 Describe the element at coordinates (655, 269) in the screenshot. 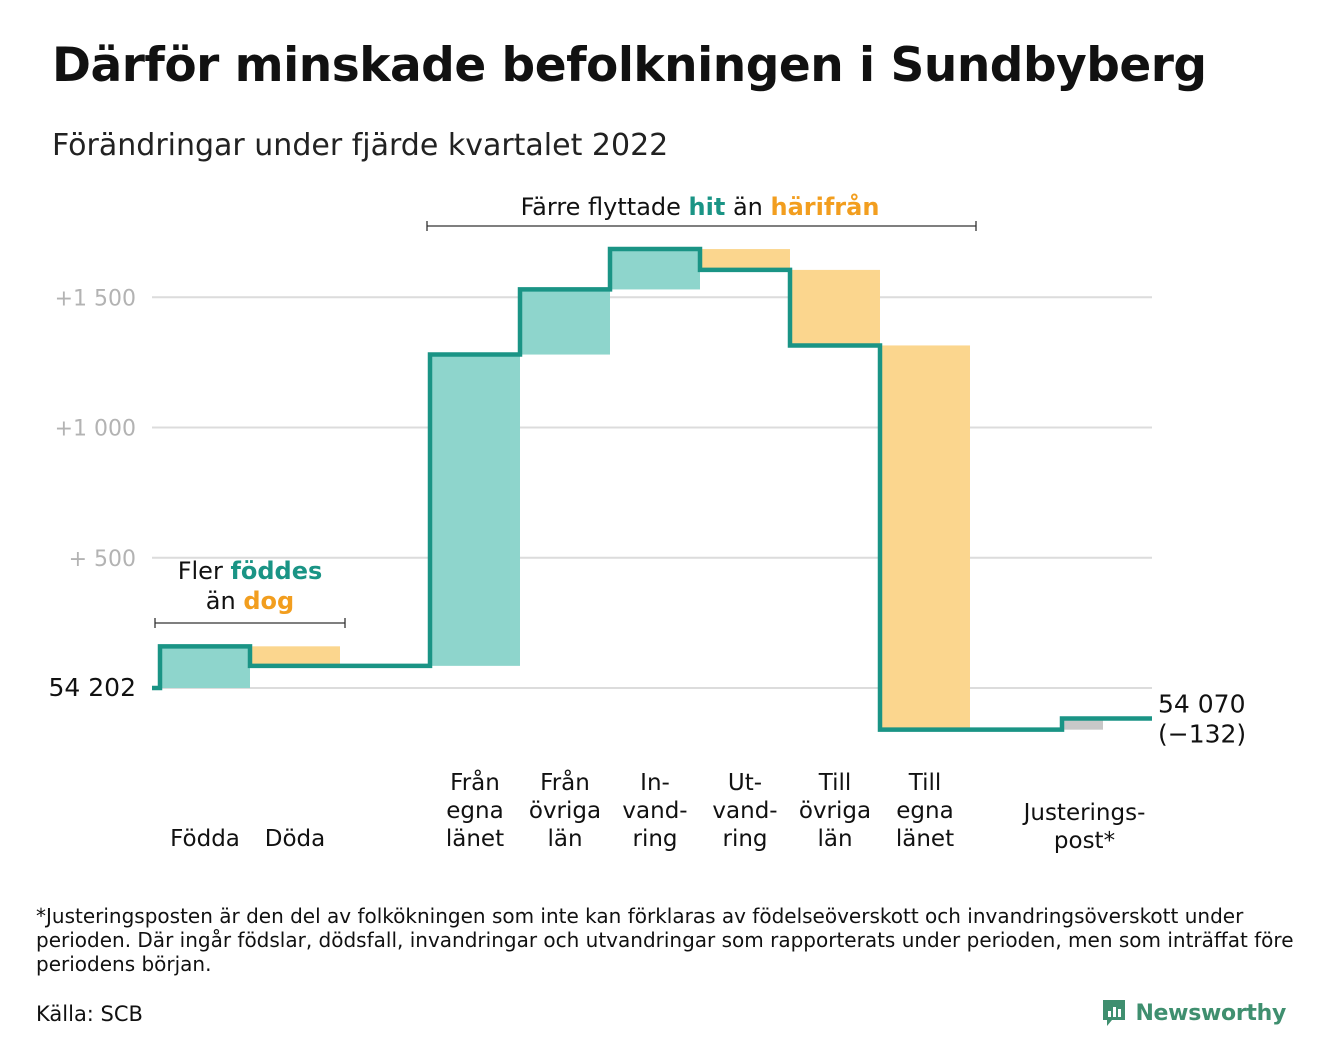

I see `bar-invandring` at that location.